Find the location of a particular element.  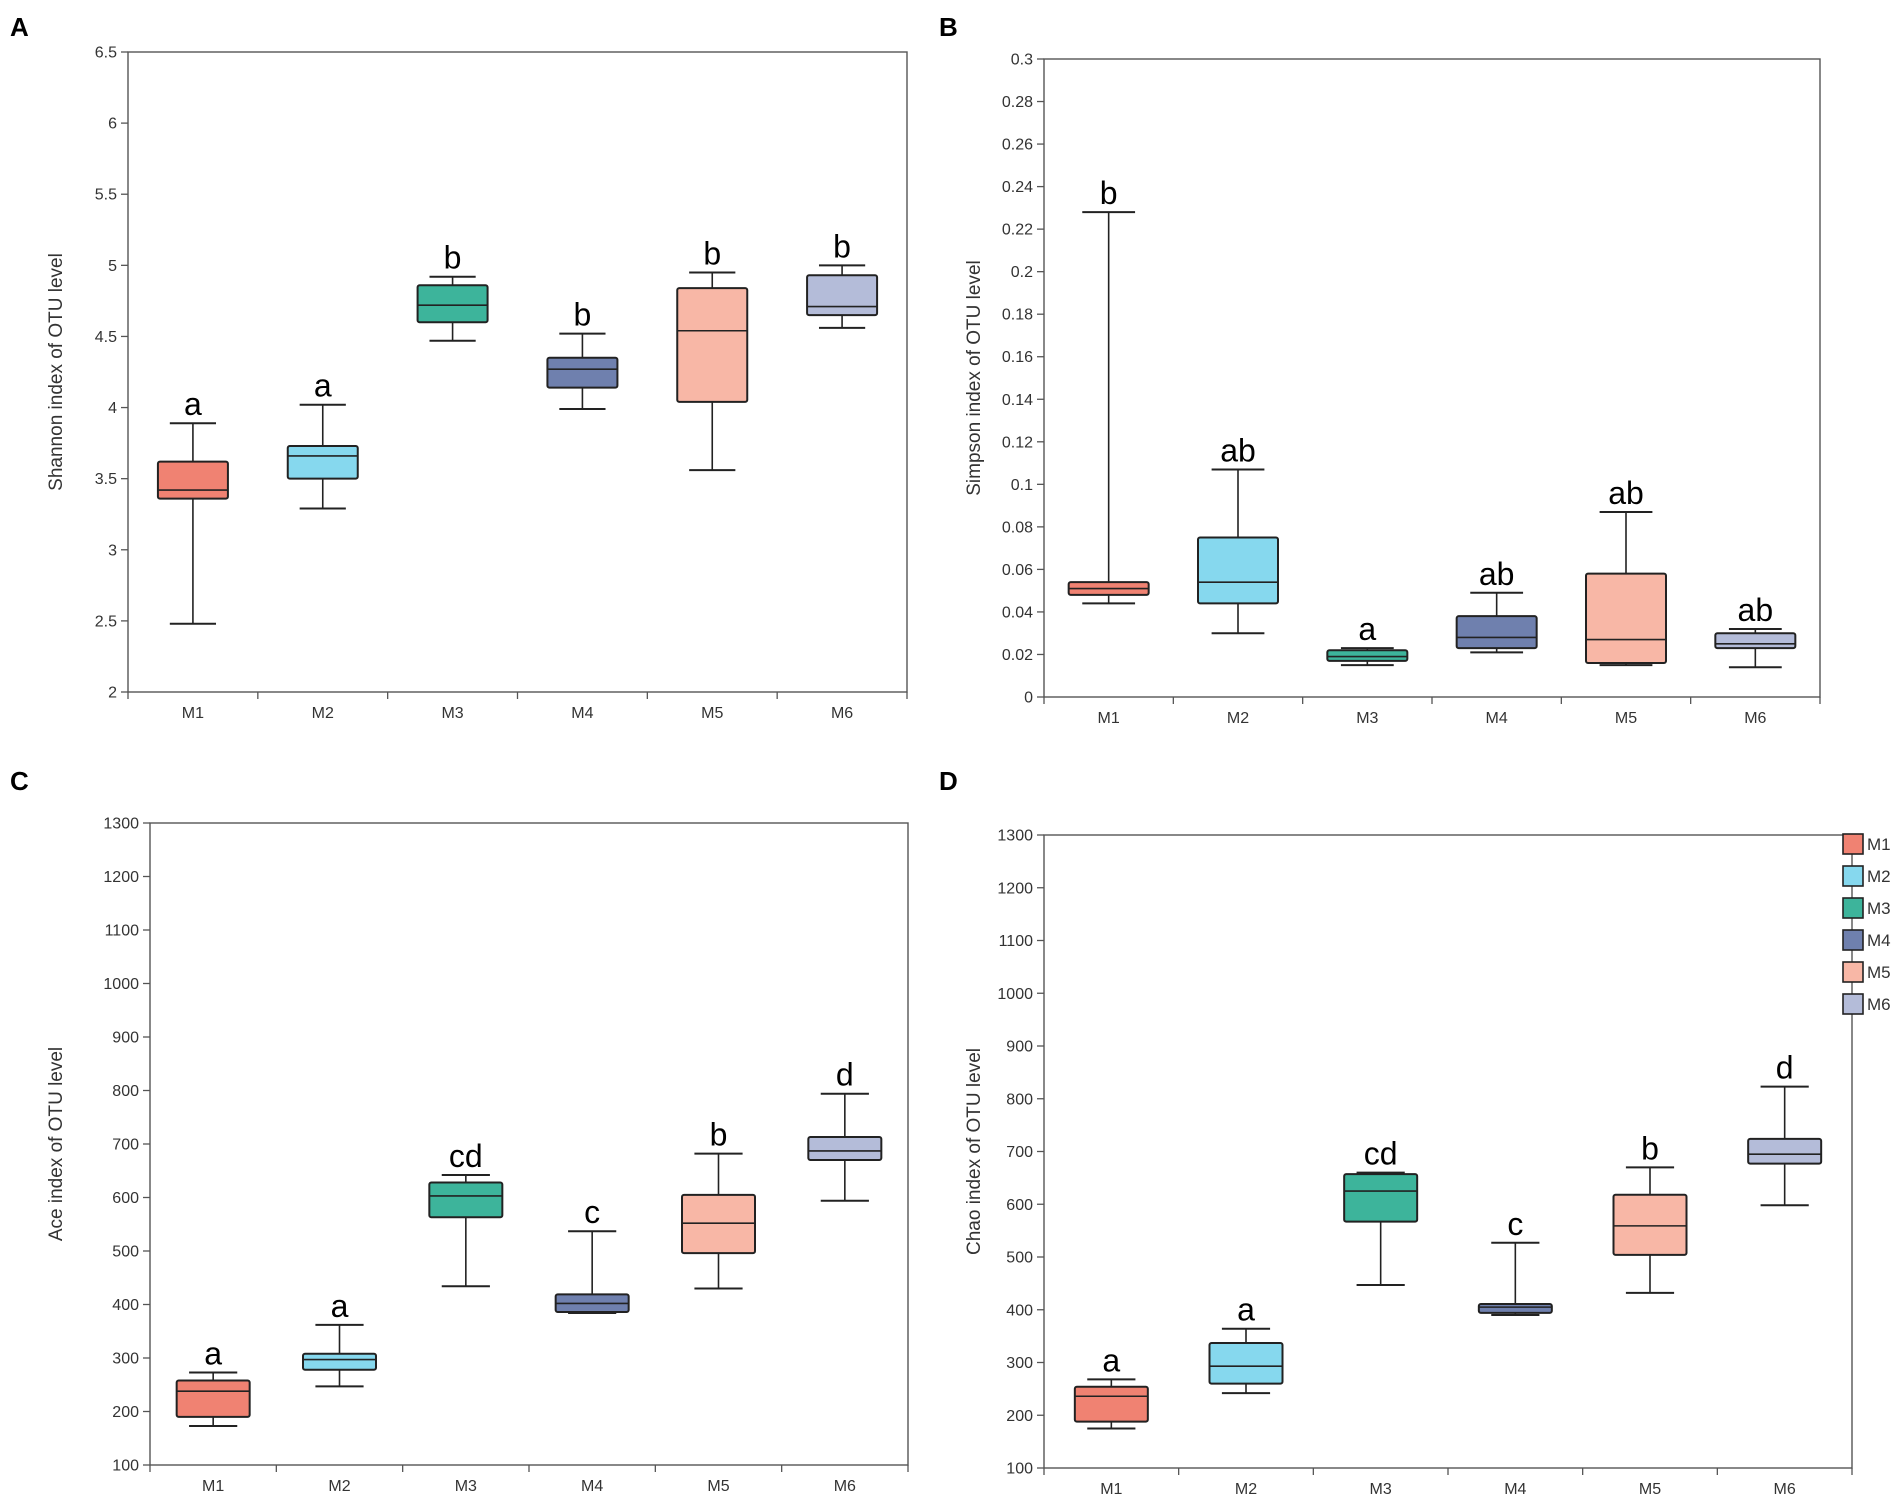

significance-label: c is located at coordinates (592, 1212).